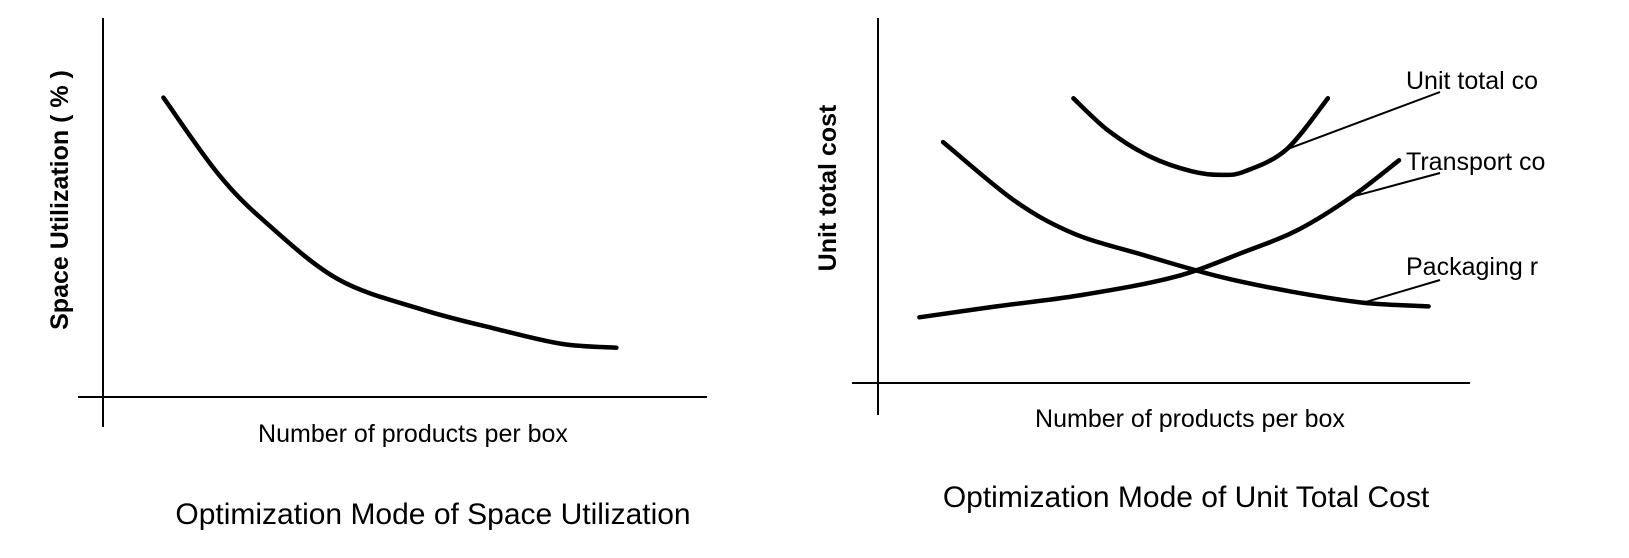 This screenshot has height=558, width=1629. I want to click on leader-line-unit-total-cost, so click(1363, 121).